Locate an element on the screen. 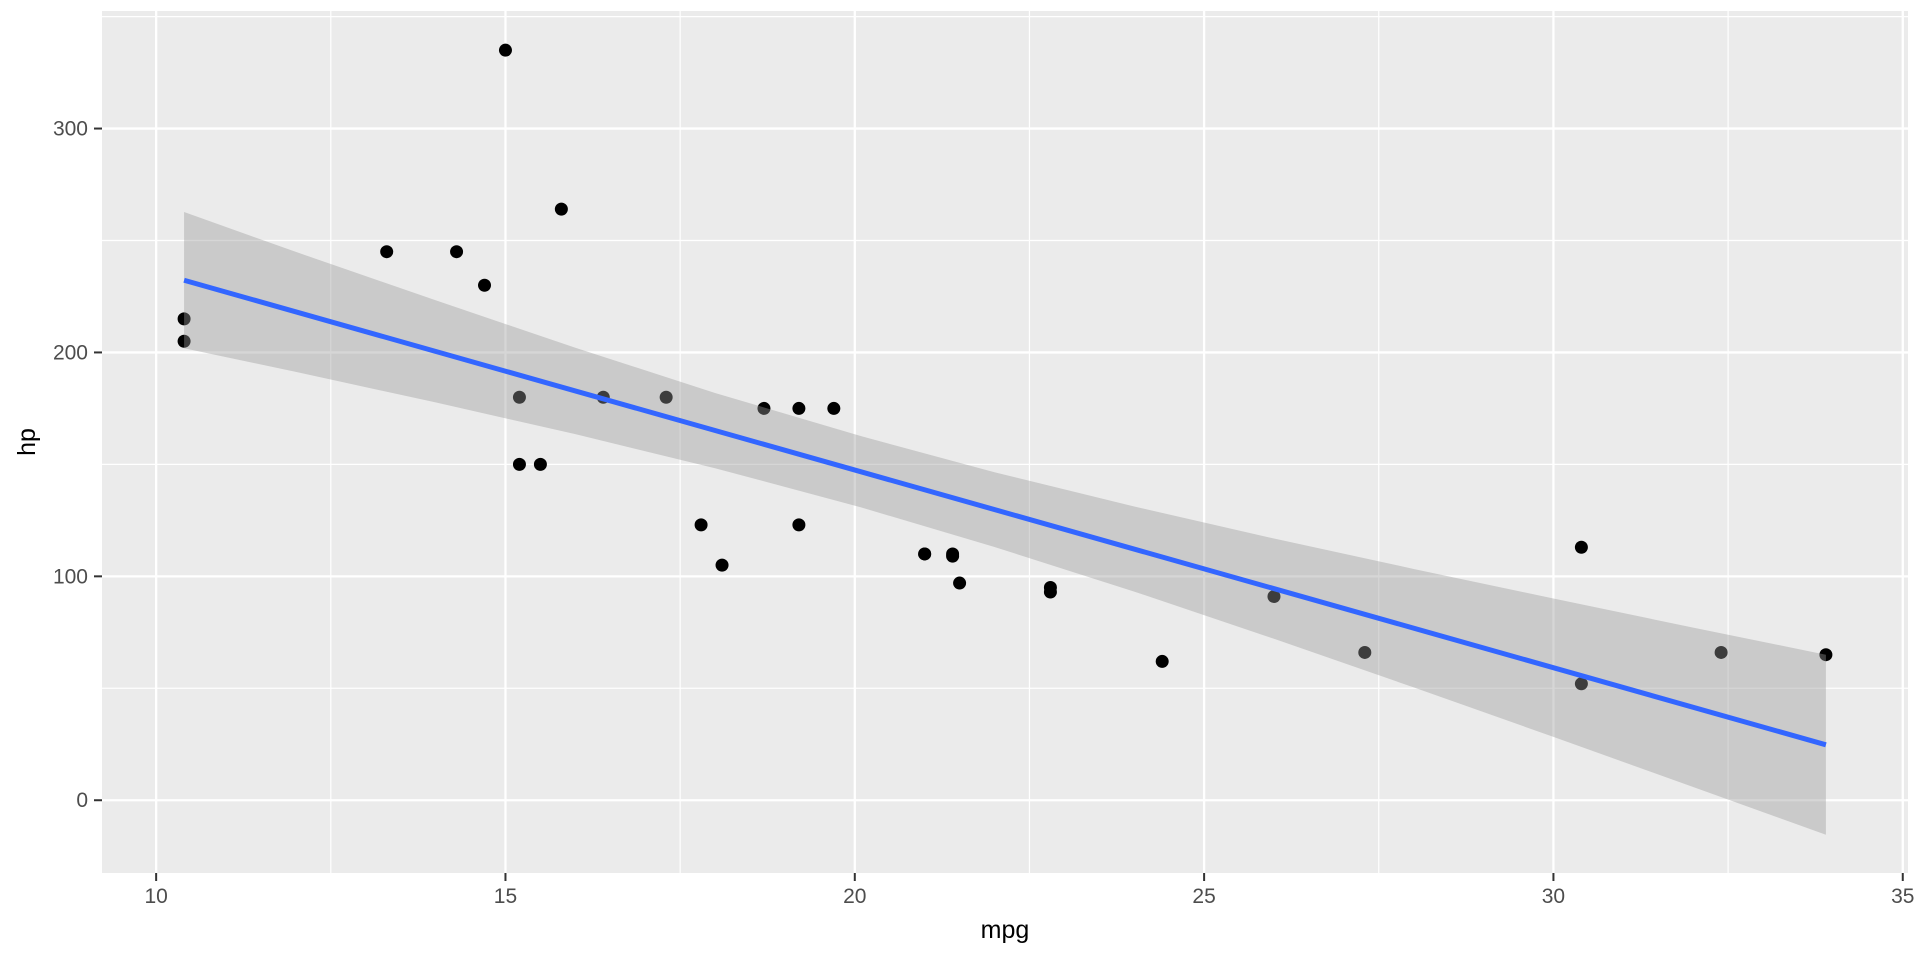  x-tick-label: 30 is located at coordinates (1553, 896).